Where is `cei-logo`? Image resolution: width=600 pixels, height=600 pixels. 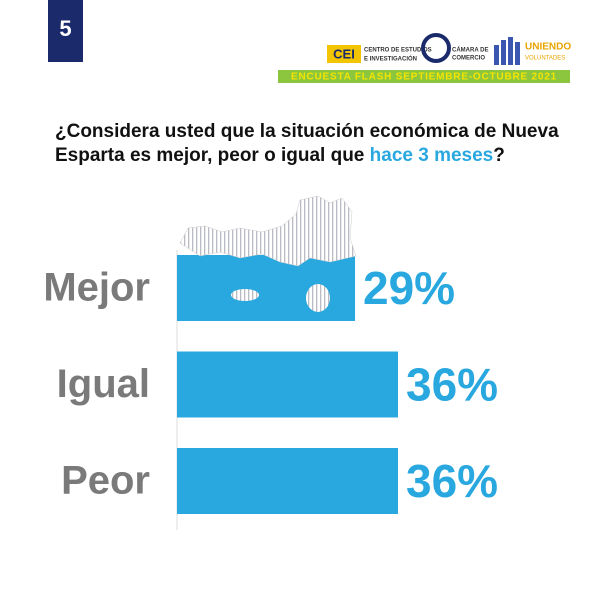
cei-logo is located at coordinates (344, 54).